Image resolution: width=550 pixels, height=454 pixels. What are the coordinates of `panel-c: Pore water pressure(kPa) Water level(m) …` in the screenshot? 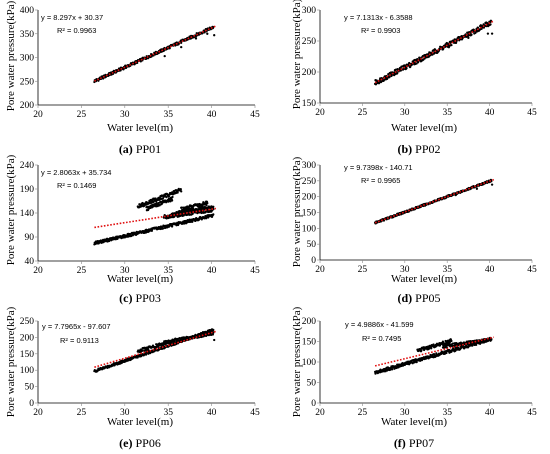 It's located at (89, 229).